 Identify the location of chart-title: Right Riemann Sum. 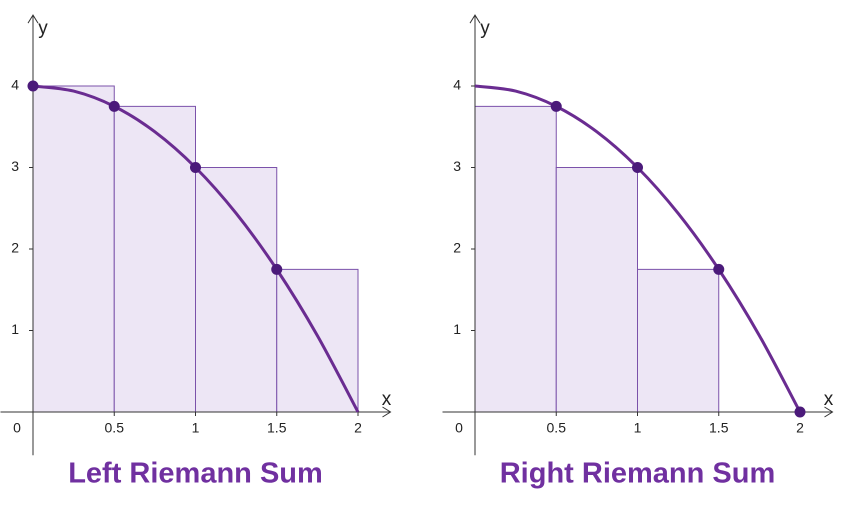
(638, 474).